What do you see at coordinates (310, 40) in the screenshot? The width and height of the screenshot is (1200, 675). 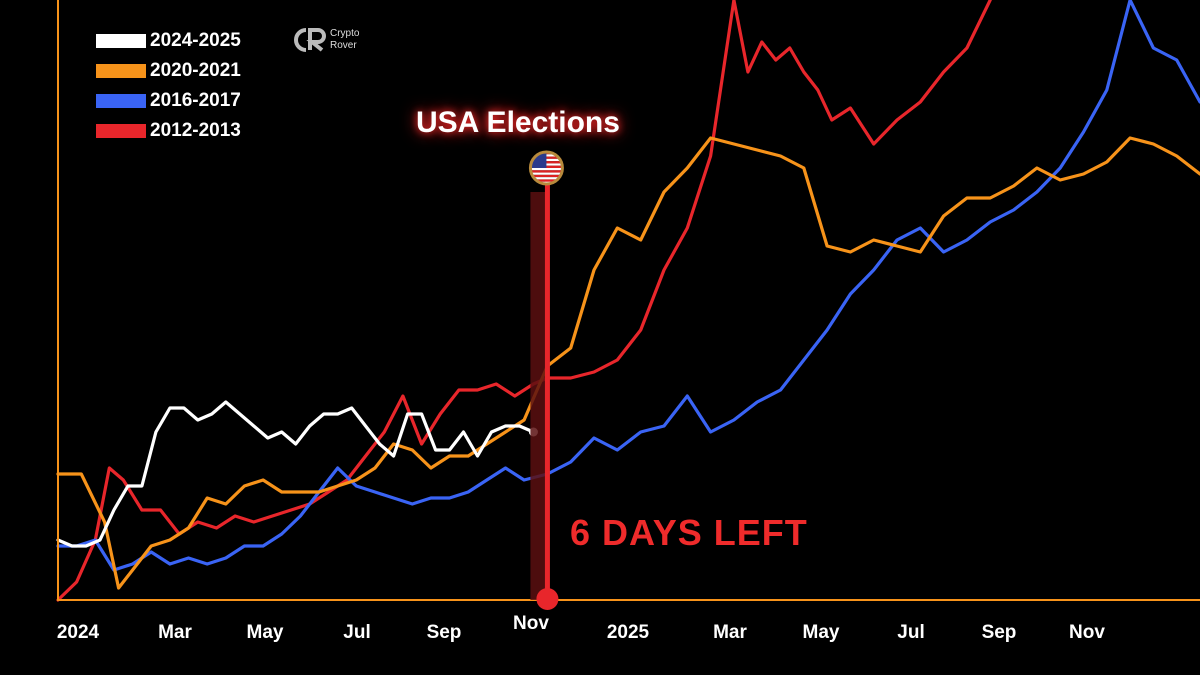 I see `crypto-rover-logo-icon` at bounding box center [310, 40].